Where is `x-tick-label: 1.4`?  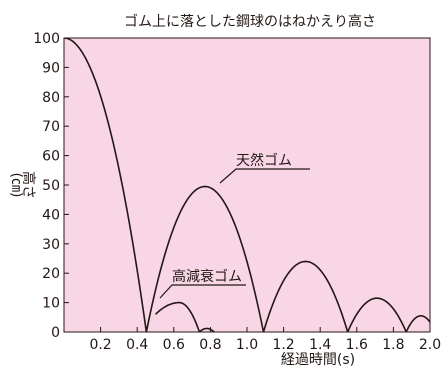
x-tick-label: 1.4 is located at coordinates (320, 345).